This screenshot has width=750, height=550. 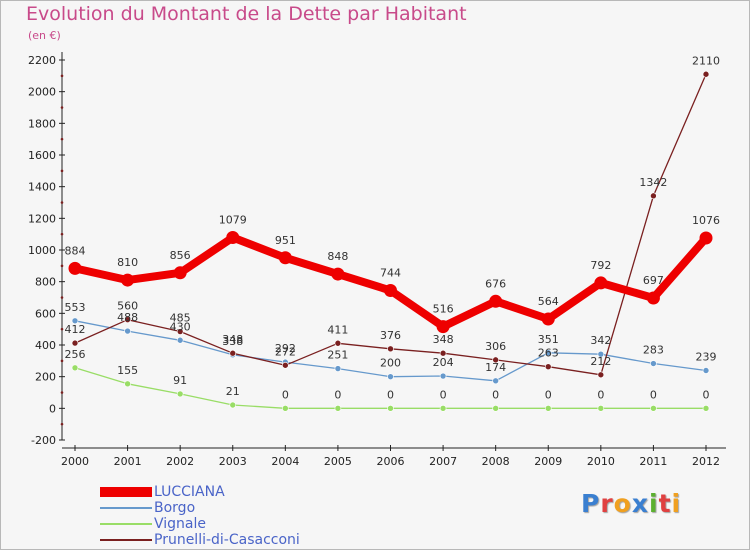 What do you see at coordinates (607, 503) in the screenshot?
I see `logo-letter: r` at bounding box center [607, 503].